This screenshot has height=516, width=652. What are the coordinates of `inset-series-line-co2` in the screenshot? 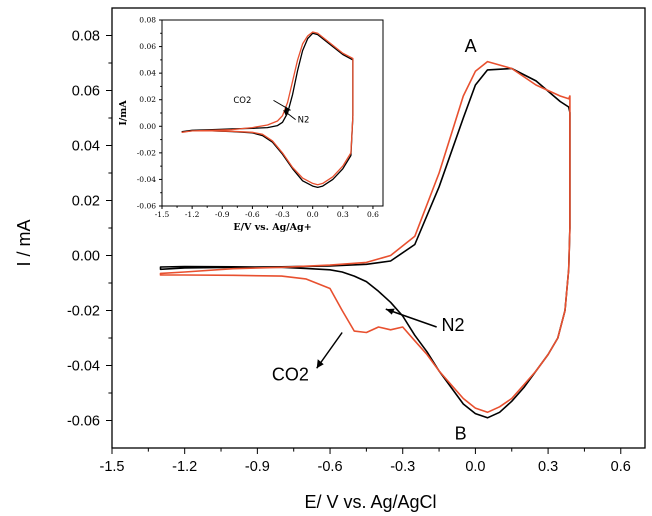 It's located at (267, 108).